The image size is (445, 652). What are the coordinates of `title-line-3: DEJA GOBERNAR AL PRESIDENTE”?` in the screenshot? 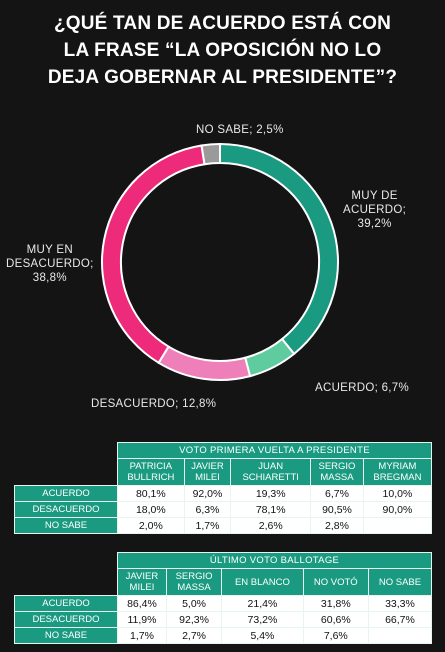 It's located at (222, 77).